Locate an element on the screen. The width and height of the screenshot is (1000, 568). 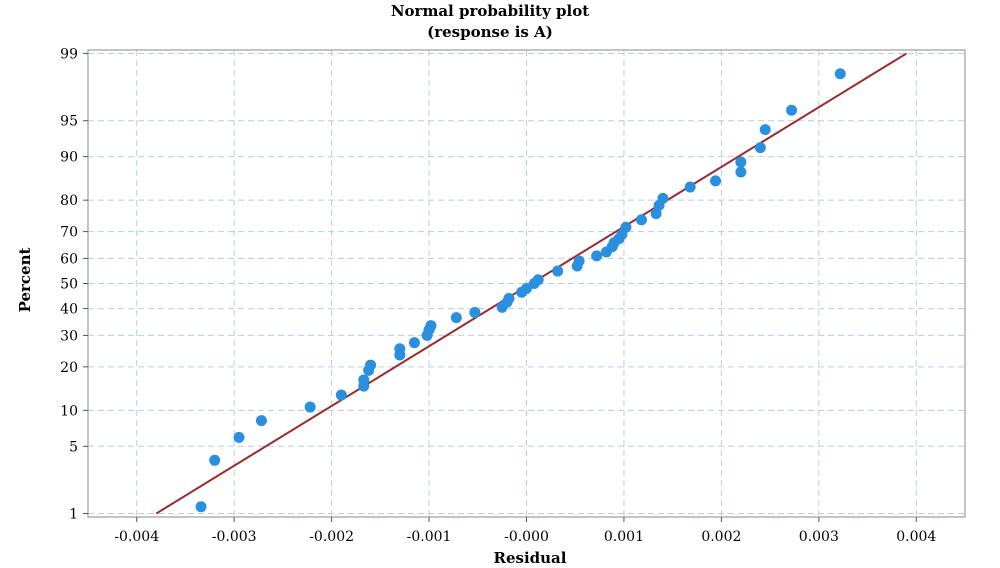
y-tick-label: 1 is located at coordinates (73, 515).